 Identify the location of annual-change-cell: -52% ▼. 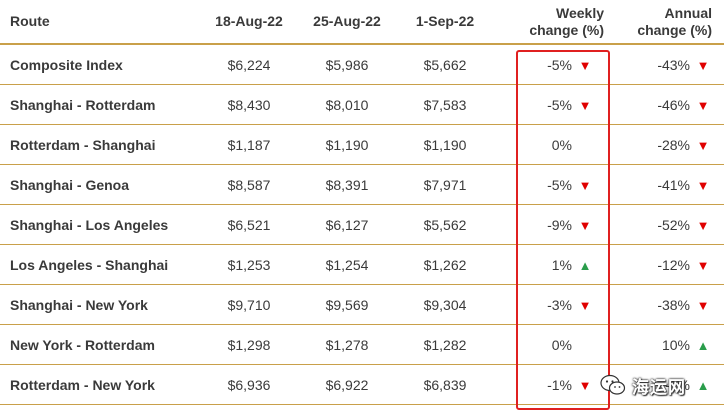
(670, 224).